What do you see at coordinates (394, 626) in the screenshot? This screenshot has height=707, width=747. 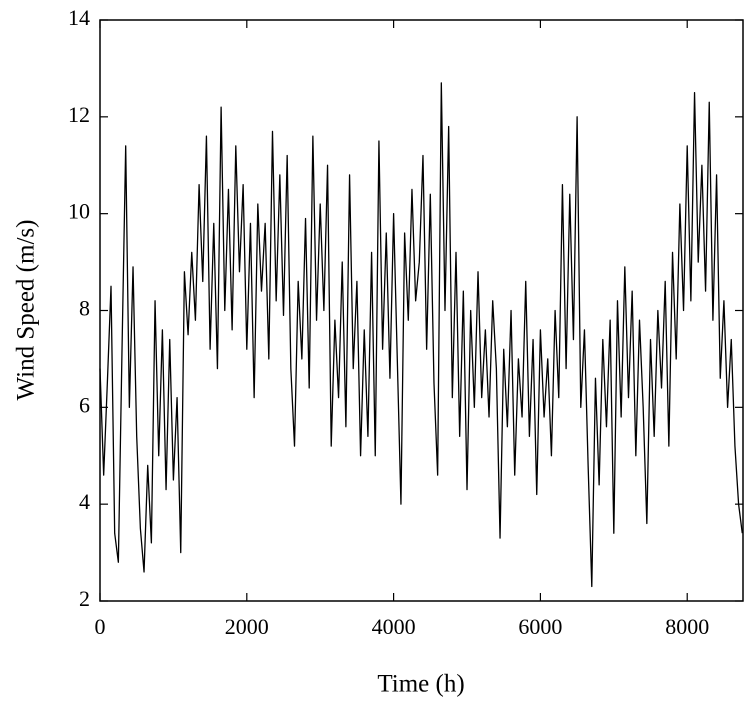 I see `x-tick-label: 4000` at bounding box center [394, 626].